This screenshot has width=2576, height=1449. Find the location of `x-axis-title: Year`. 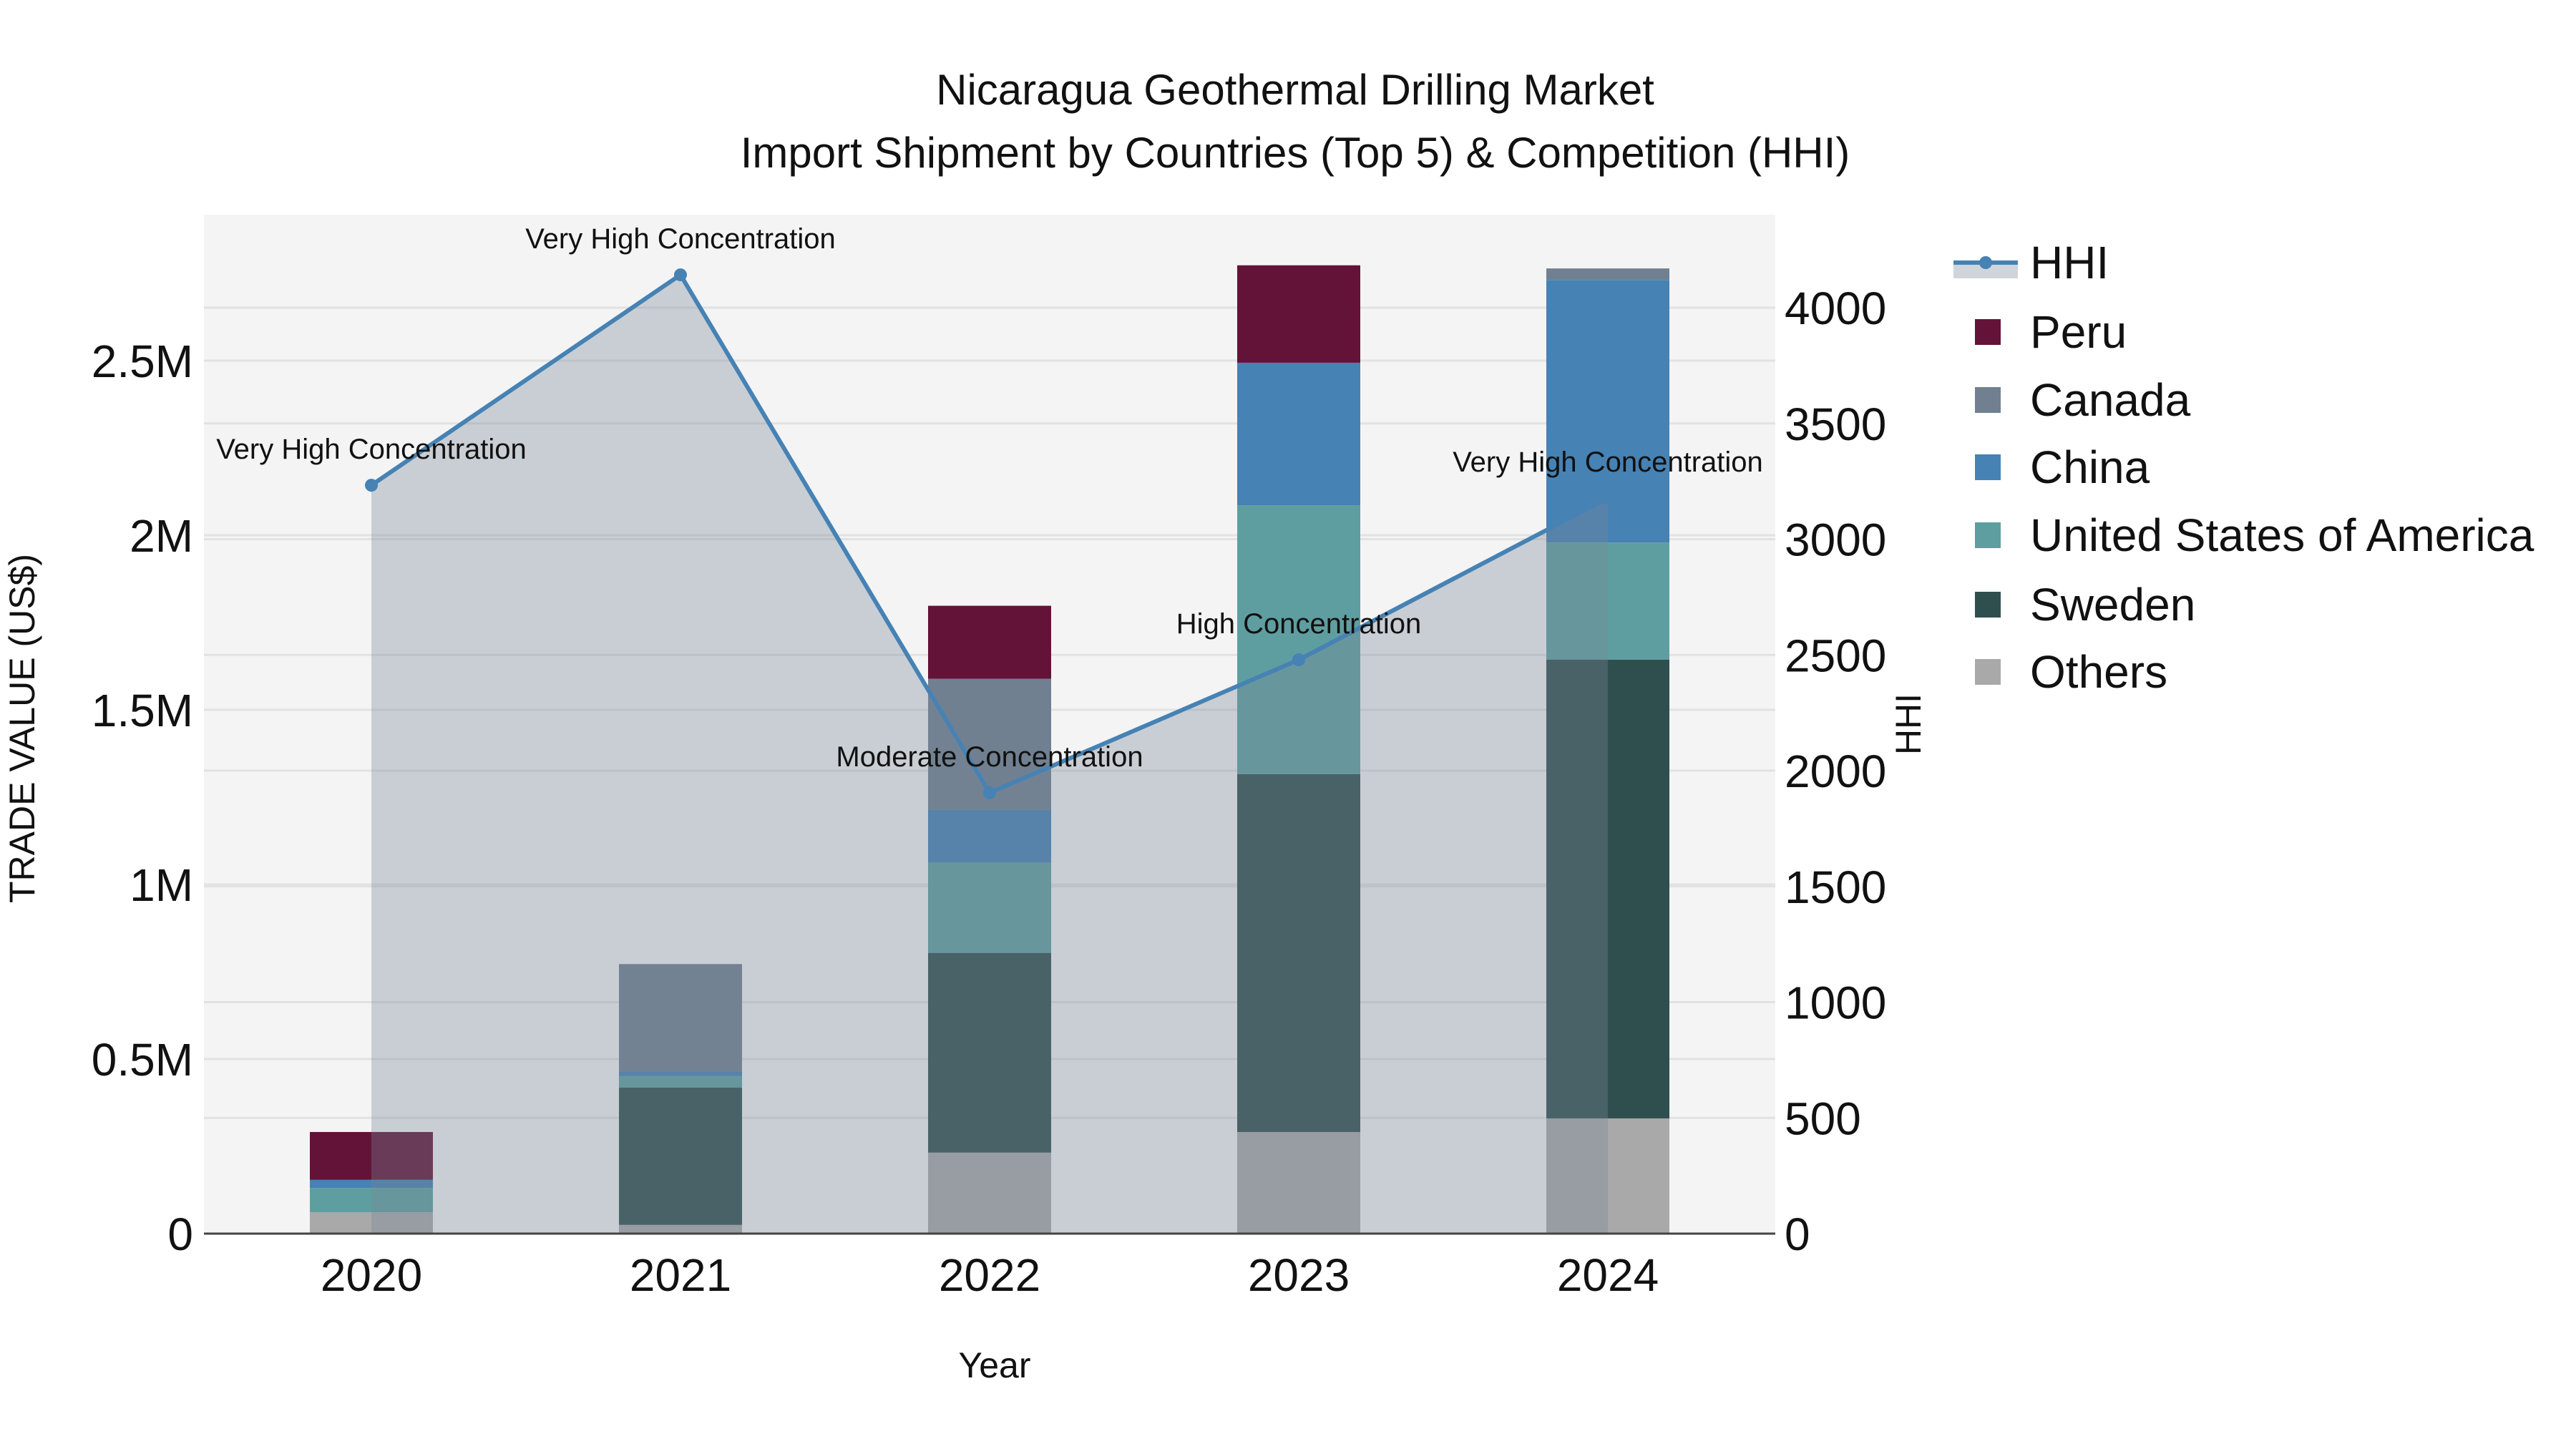

x-axis-title: Year is located at coordinates (994, 1365).